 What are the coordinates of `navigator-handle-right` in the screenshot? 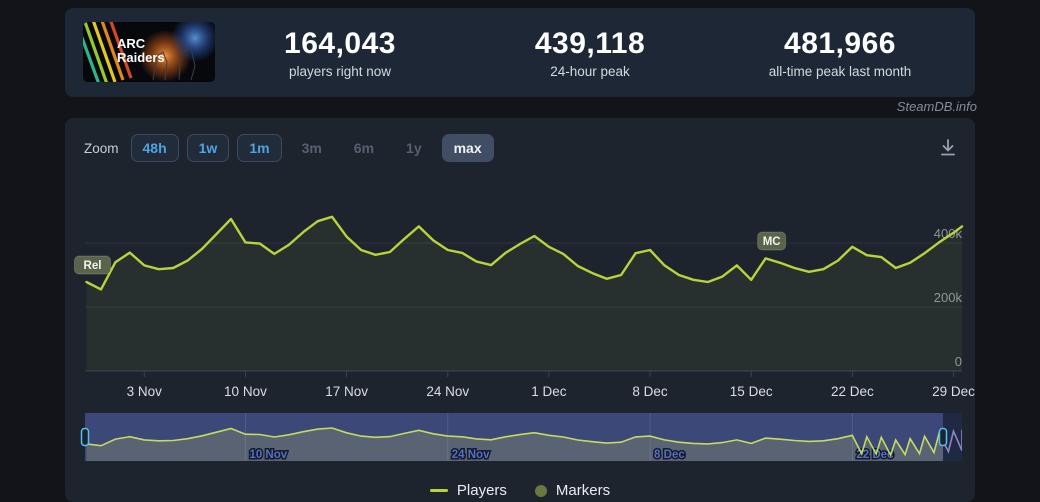 It's located at (943, 437).